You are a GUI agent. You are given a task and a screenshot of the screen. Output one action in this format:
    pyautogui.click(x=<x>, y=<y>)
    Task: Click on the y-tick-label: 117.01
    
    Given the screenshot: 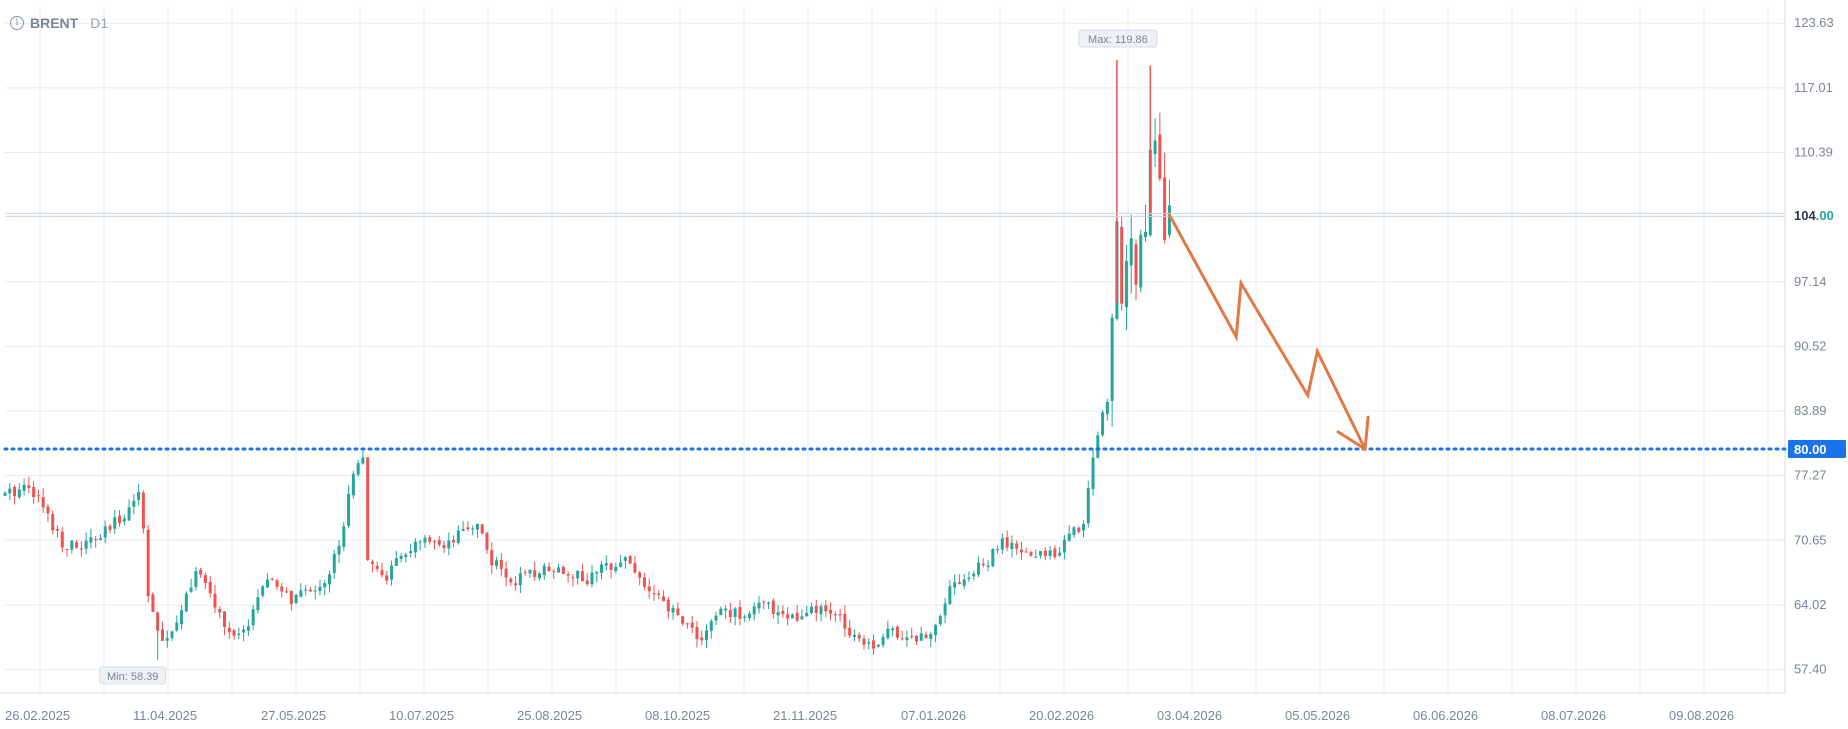 What is the action you would take?
    pyautogui.click(x=1813, y=87)
    